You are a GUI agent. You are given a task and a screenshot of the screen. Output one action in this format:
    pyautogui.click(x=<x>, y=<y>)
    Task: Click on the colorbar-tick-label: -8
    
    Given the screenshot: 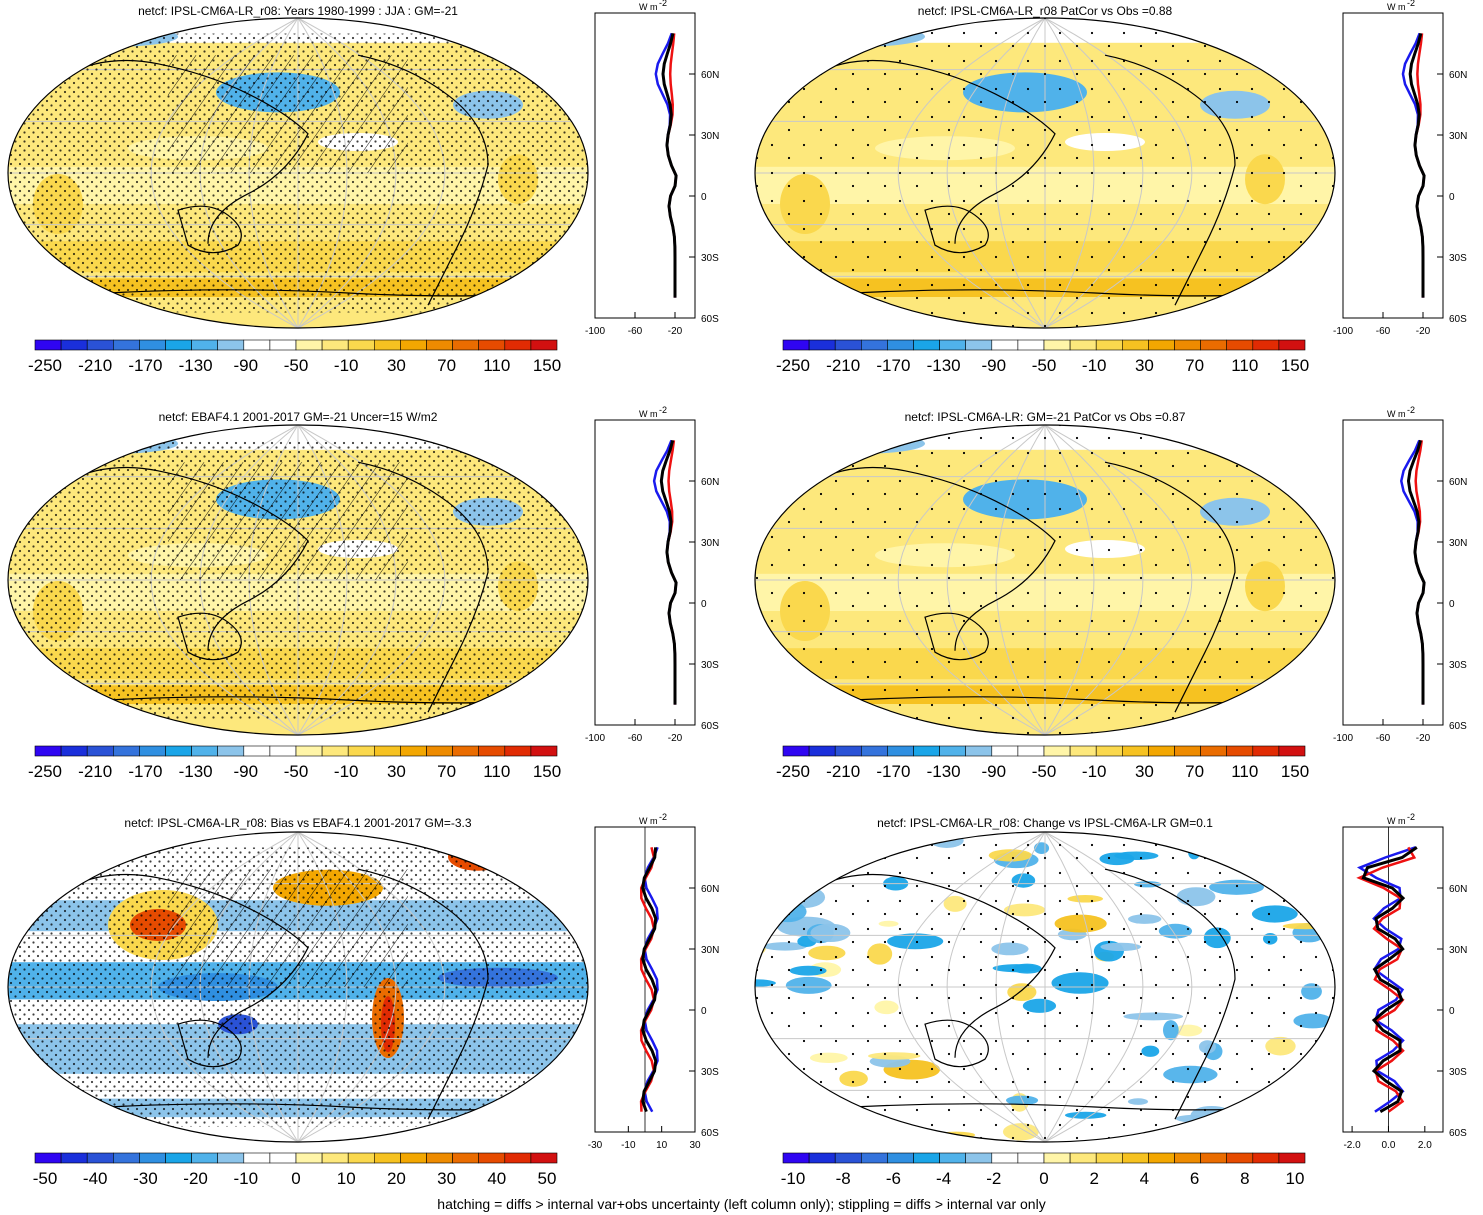 What is the action you would take?
    pyautogui.click(x=843, y=1178)
    